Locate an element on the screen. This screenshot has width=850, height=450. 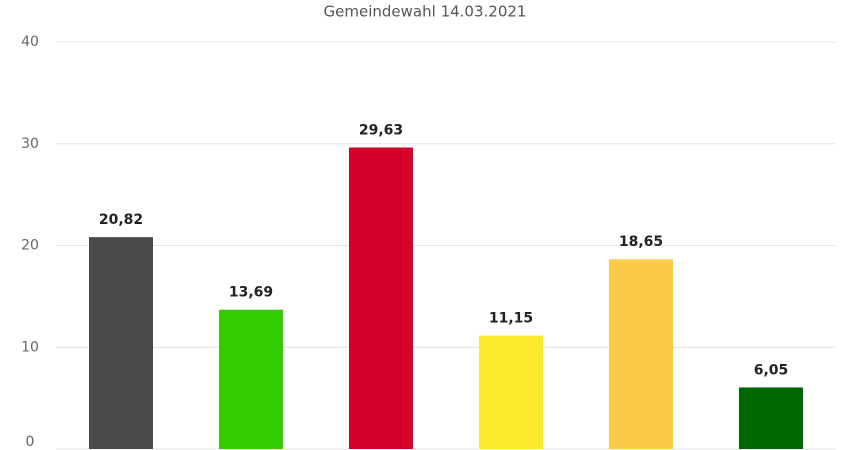
data-label: 13,69 is located at coordinates (251, 293).